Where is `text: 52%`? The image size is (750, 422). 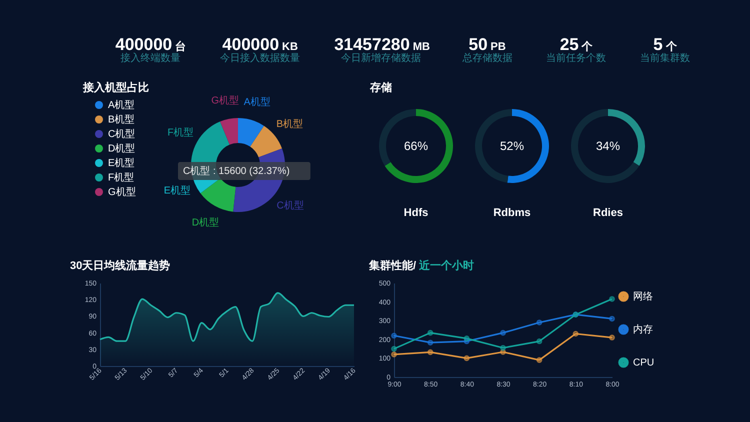 text: 52% is located at coordinates (512, 146).